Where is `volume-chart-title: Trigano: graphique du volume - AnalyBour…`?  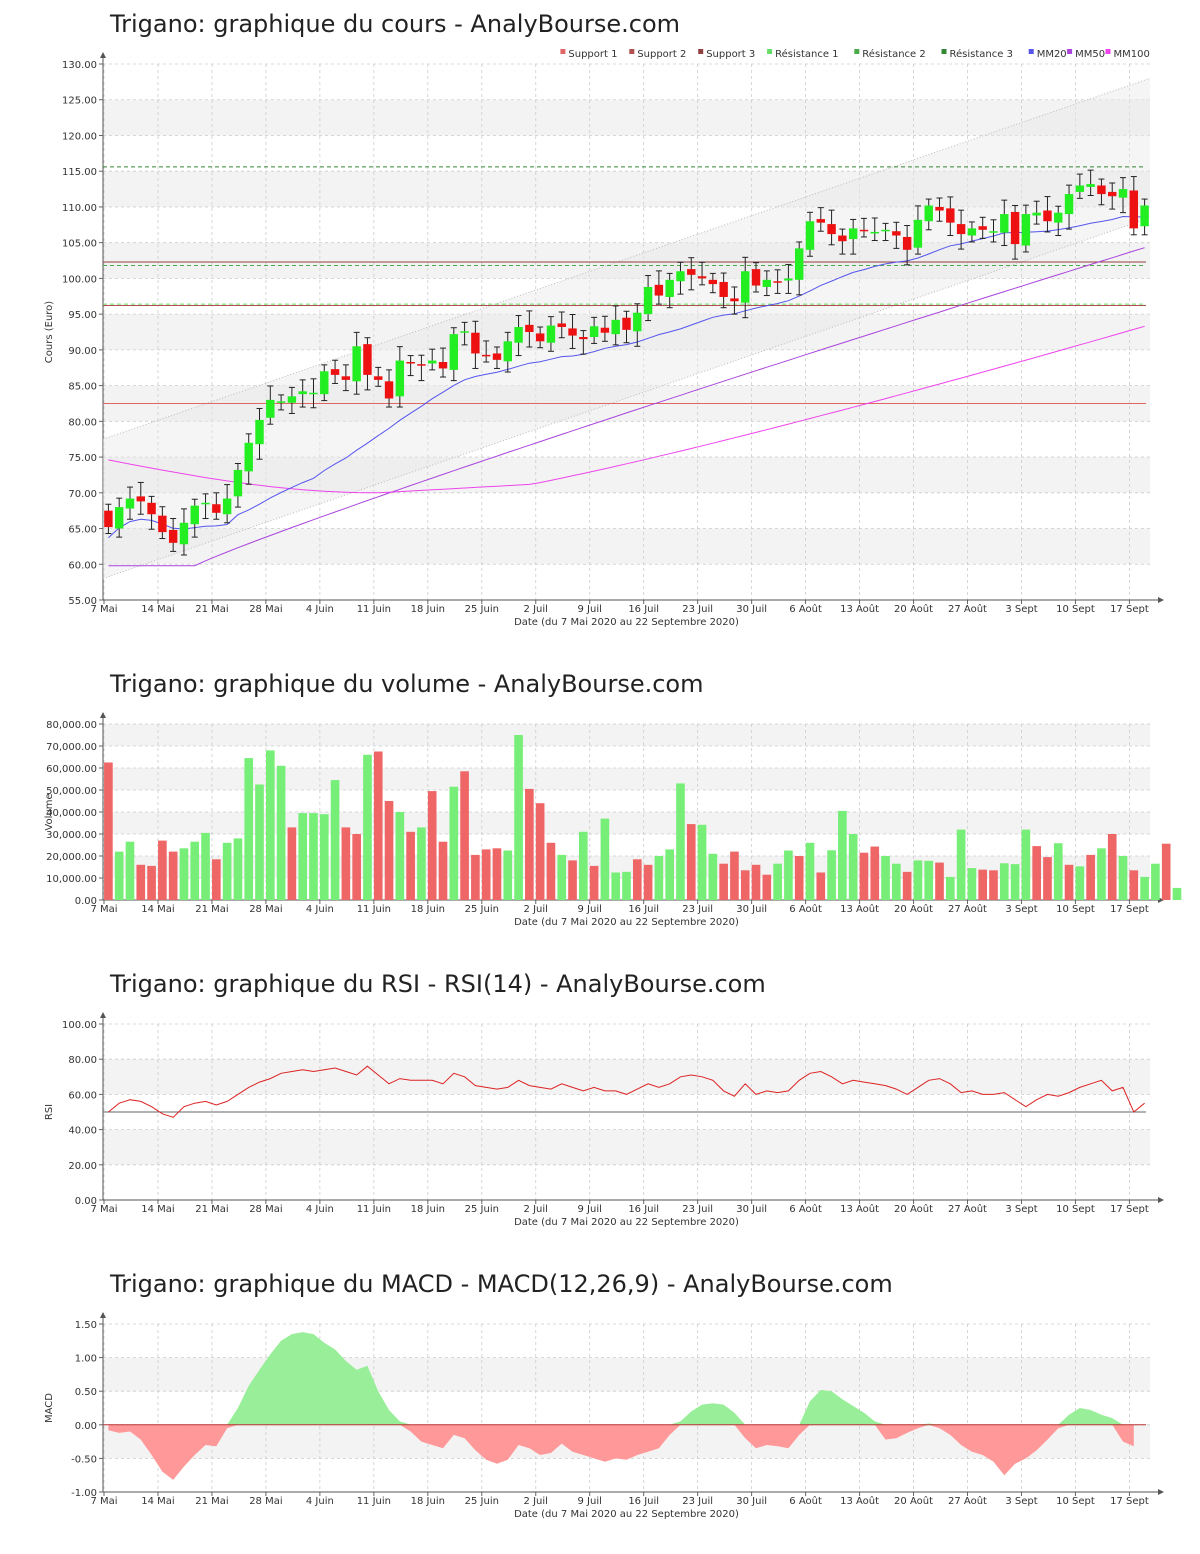
volume-chart-title: Trigano: graphique du volume - AnalyBour… is located at coordinates (407, 684).